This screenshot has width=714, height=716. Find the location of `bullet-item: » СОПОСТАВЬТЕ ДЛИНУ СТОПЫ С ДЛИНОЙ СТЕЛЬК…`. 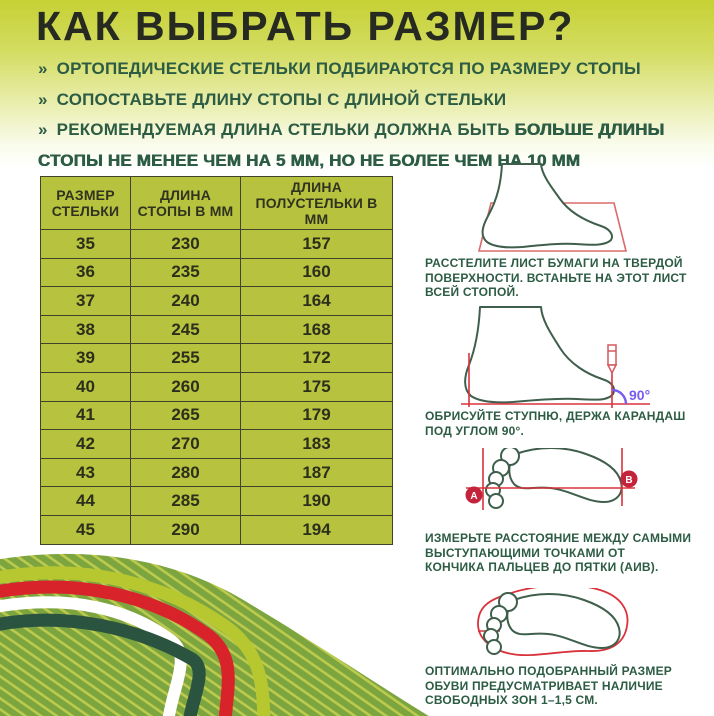

bullet-item: » СОПОСТАВЬТЕ ДЛИНУ СТОПЫ С ДЛИНОЙ СТЕЛЬК… is located at coordinates (362, 100).